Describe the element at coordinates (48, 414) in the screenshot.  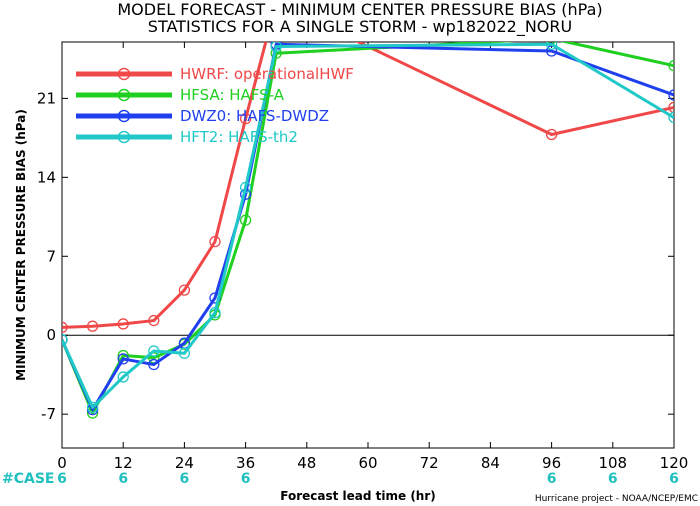
I see `y-tick-label: -7` at that location.